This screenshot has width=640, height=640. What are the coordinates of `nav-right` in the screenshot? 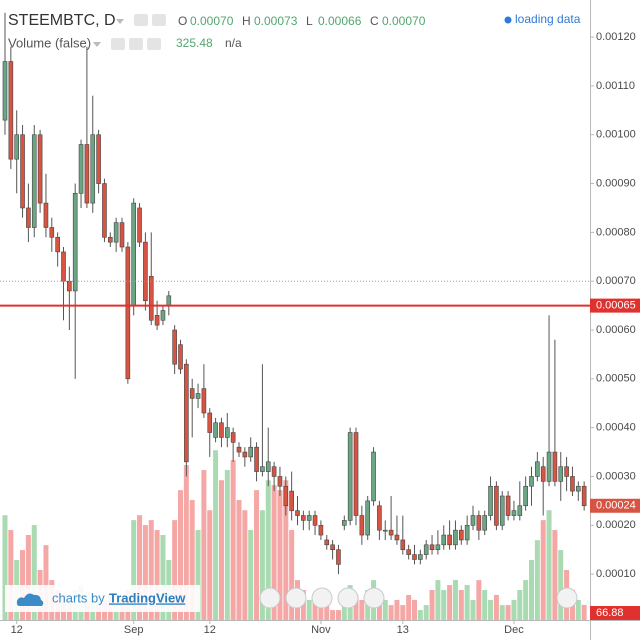 It's located at (374, 598).